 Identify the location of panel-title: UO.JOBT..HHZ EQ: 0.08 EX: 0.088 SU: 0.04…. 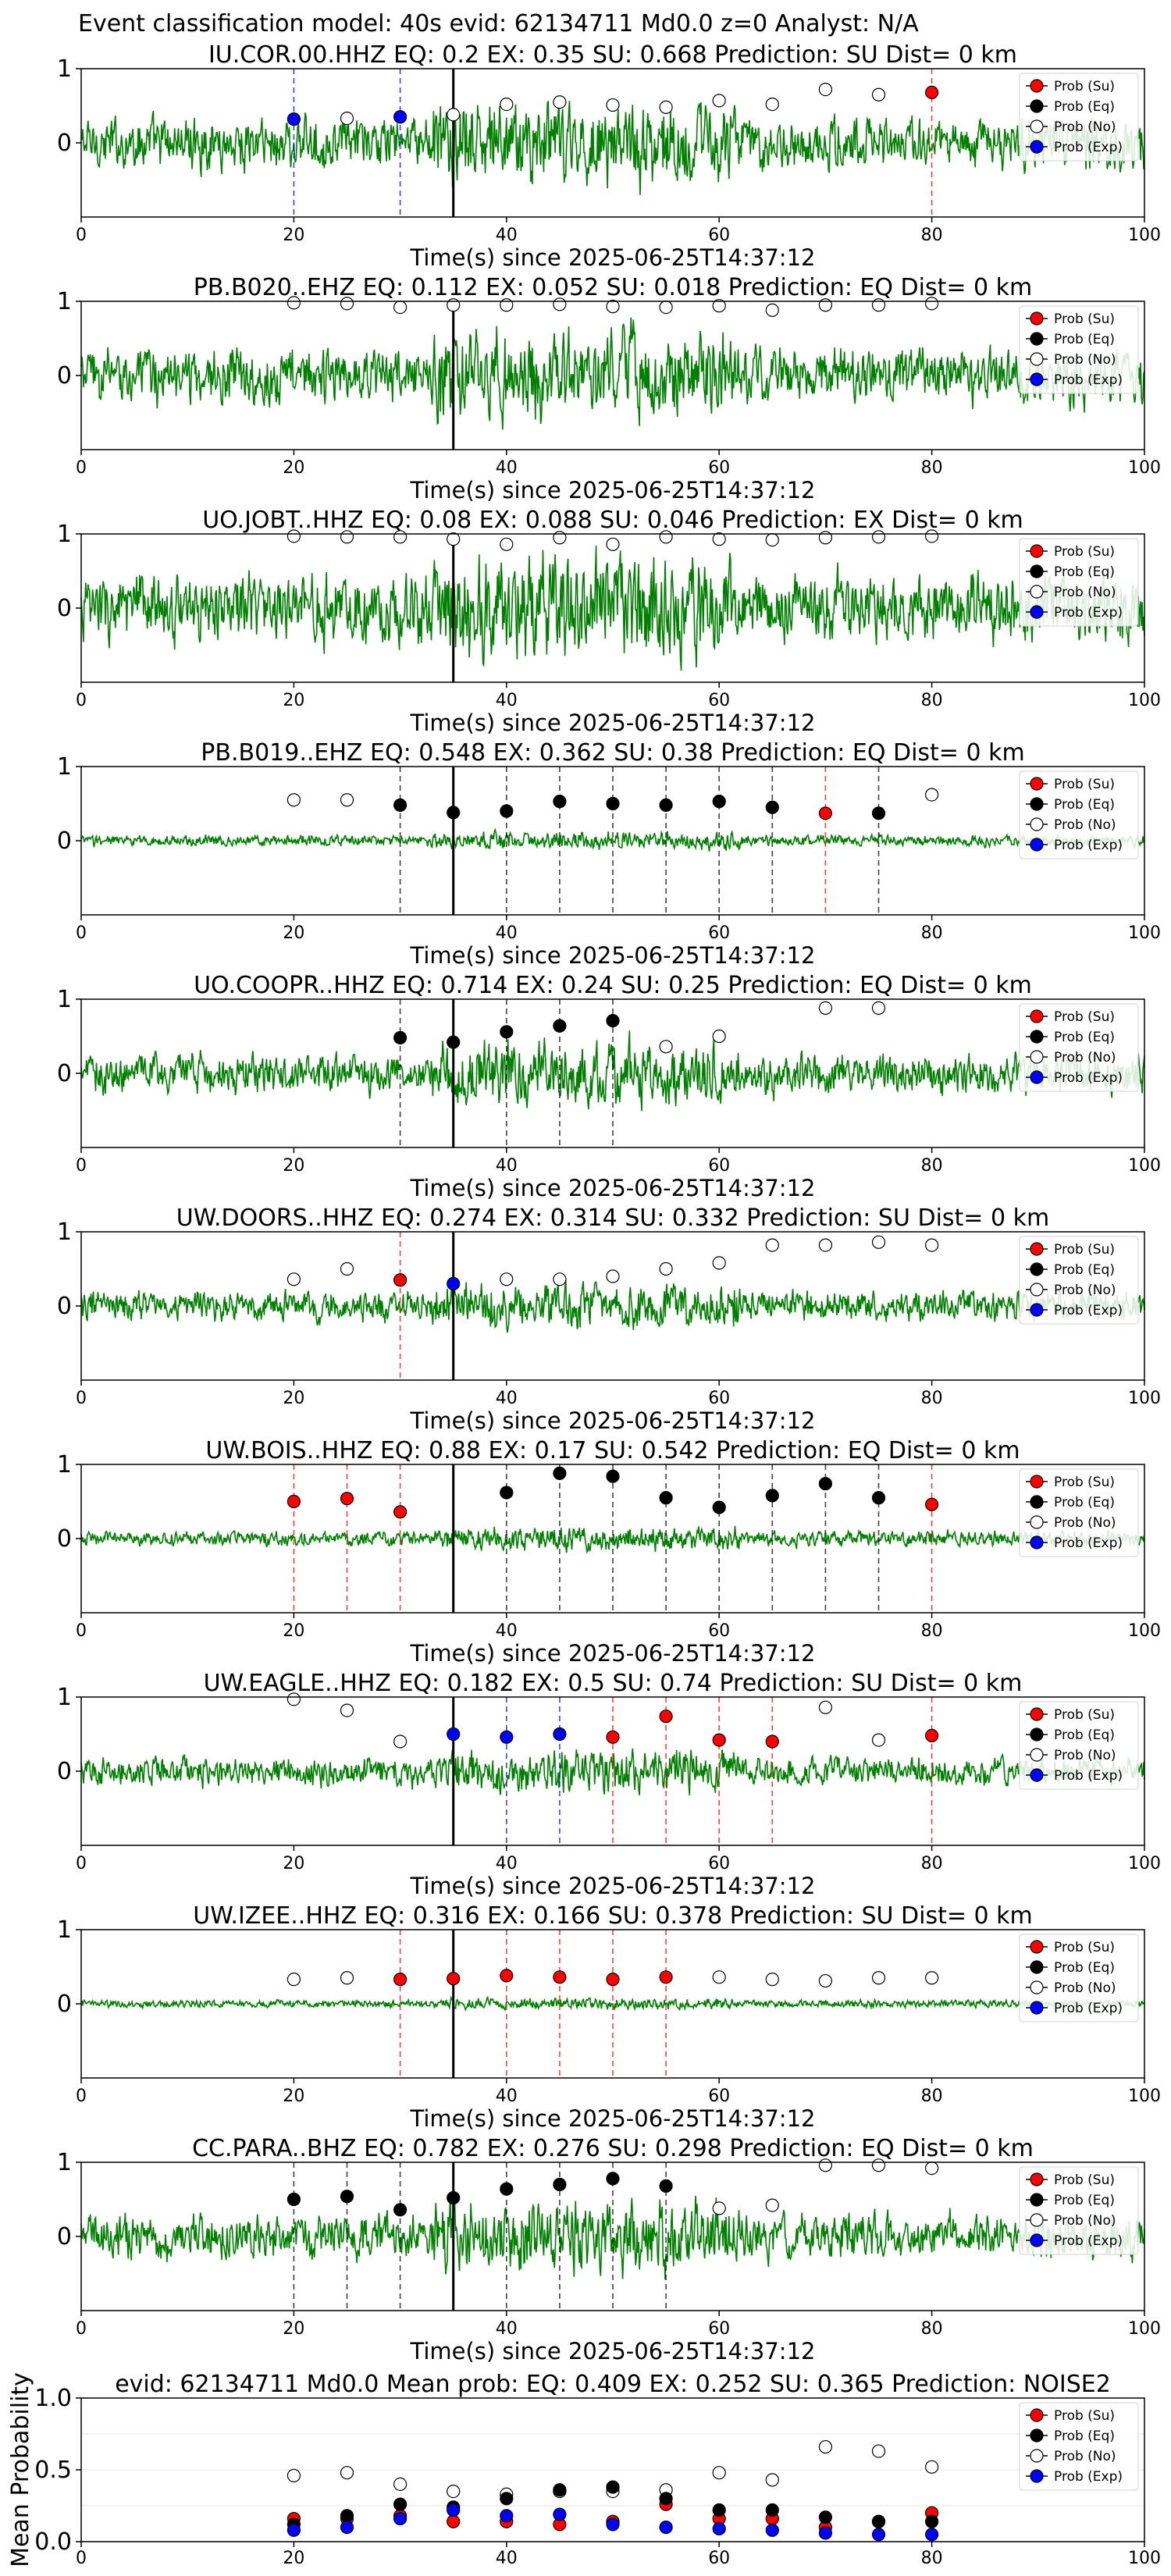
(612, 520).